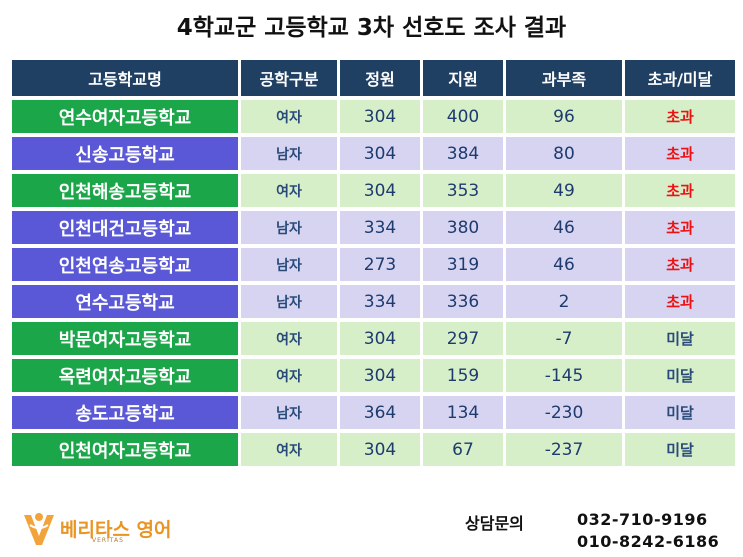  What do you see at coordinates (39, 529) in the screenshot?
I see `v-logo-icon` at bounding box center [39, 529].